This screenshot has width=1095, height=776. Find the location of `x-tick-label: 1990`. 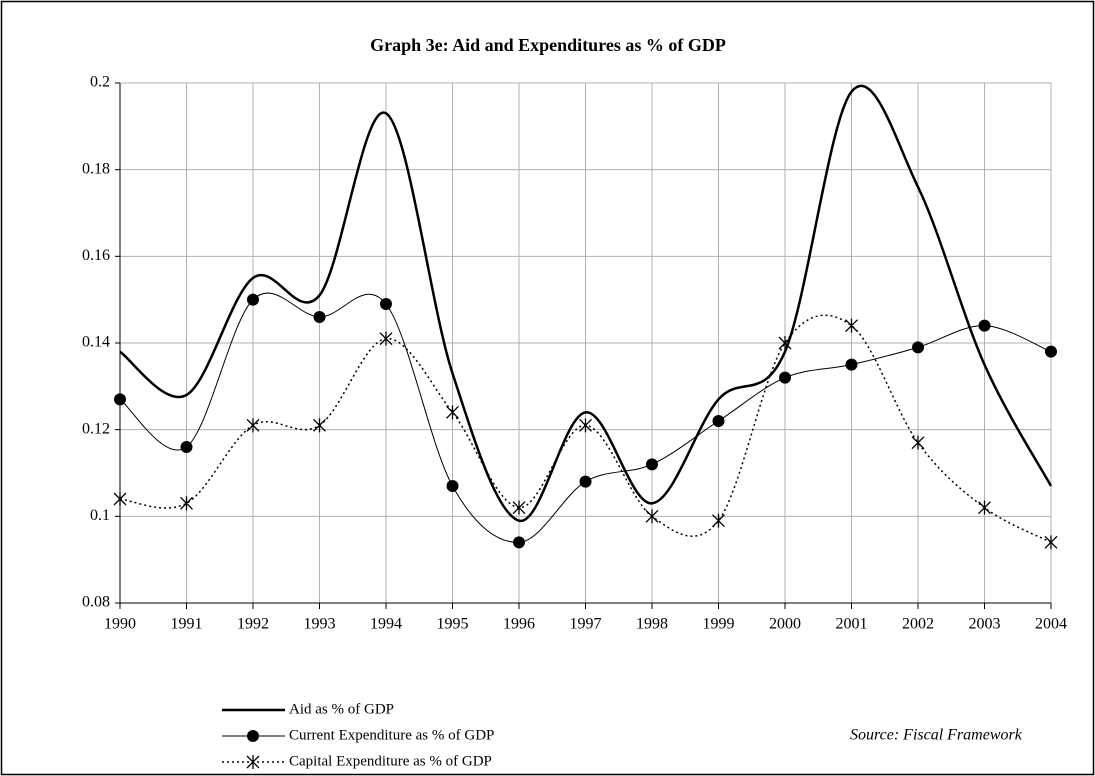

x-tick-label: 1990 is located at coordinates (120, 624).